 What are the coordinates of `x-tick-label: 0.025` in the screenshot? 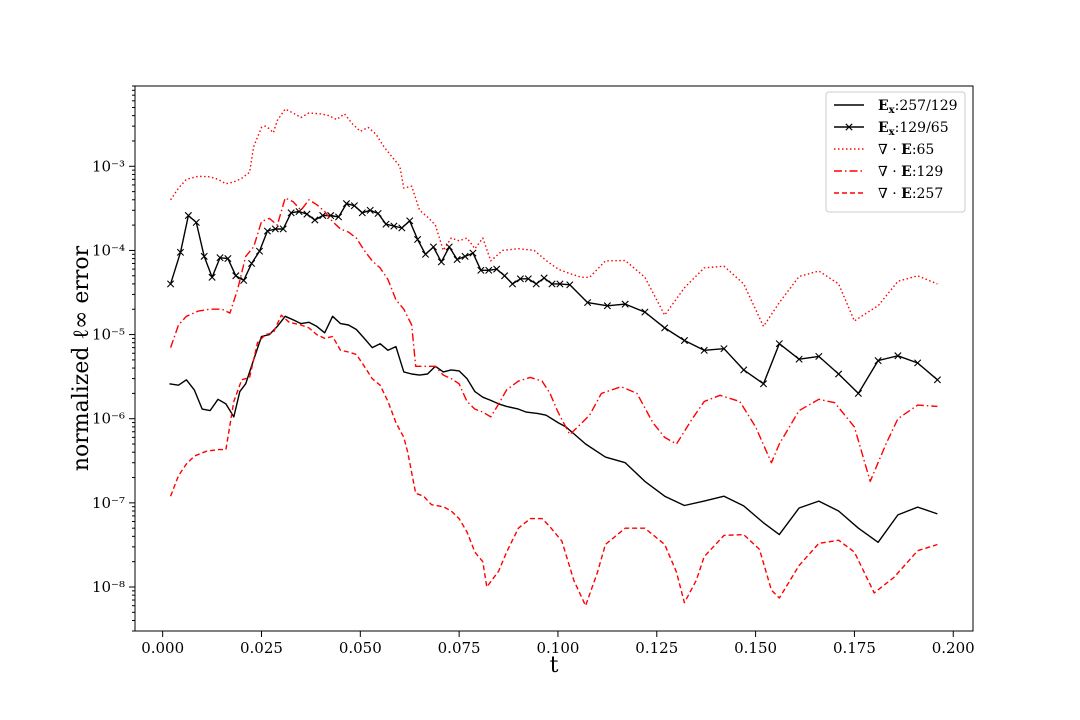 It's located at (261, 648).